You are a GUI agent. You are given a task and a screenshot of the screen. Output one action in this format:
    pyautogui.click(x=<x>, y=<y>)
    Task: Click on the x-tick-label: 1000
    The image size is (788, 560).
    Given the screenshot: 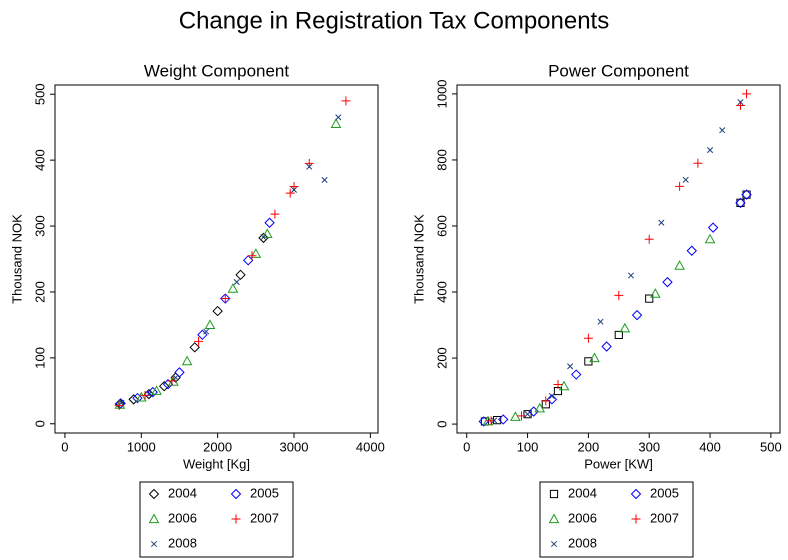 What is the action you would take?
    pyautogui.click(x=141, y=446)
    